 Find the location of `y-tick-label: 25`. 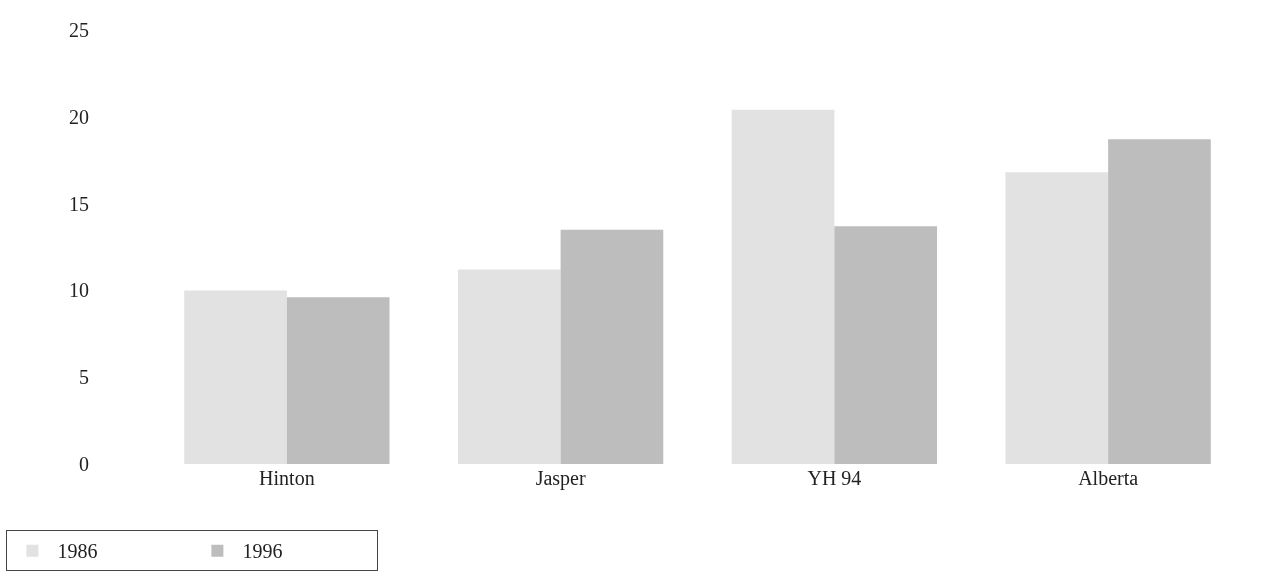

y-tick-label: 25 is located at coordinates (79, 30).